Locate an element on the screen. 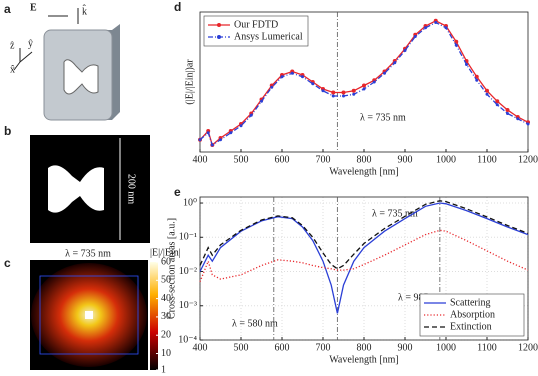 This screenshot has width=538, height=376. hole is located at coordinates (81, 77).